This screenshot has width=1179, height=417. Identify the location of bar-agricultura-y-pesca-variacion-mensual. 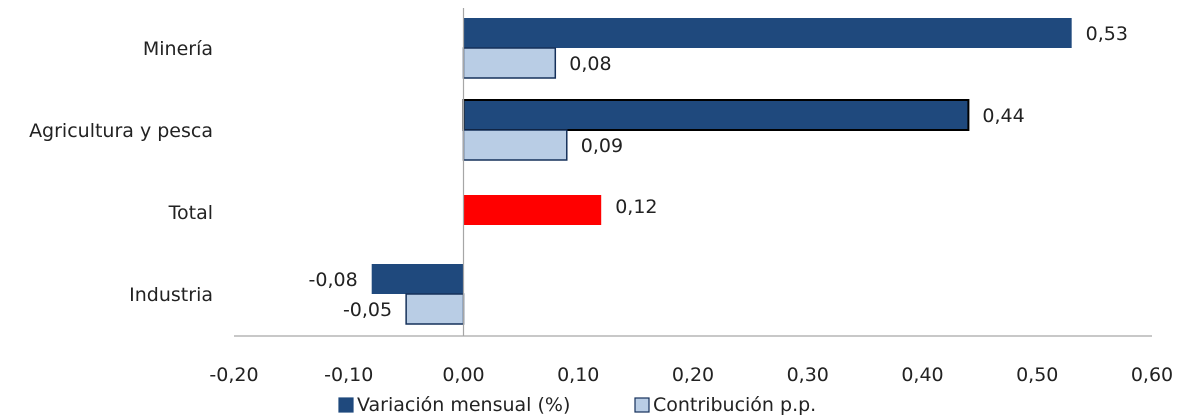
(716, 115).